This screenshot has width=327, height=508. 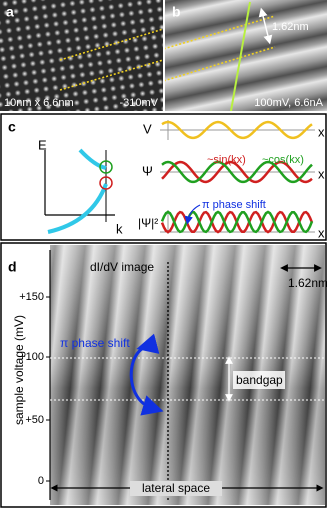 I want to click on panel-label: b, so click(x=176, y=12).